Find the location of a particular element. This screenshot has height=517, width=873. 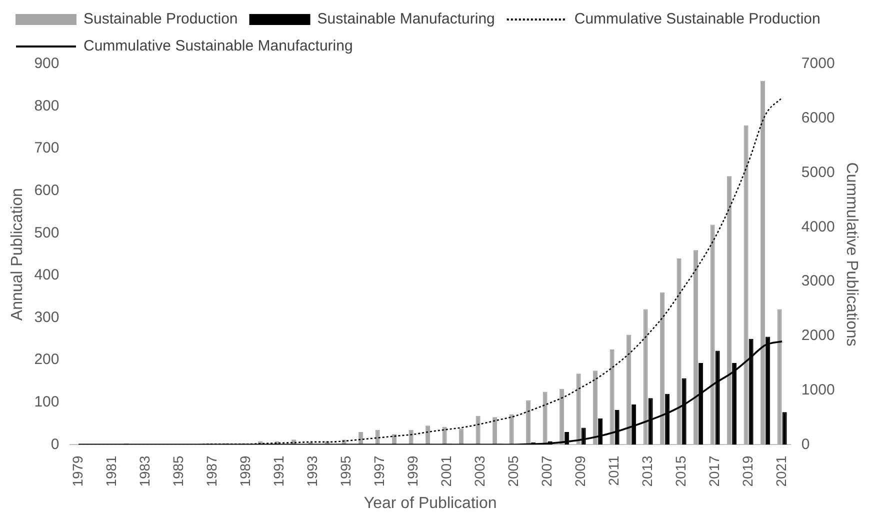

y-tick-label: 700 is located at coordinates (47, 148).